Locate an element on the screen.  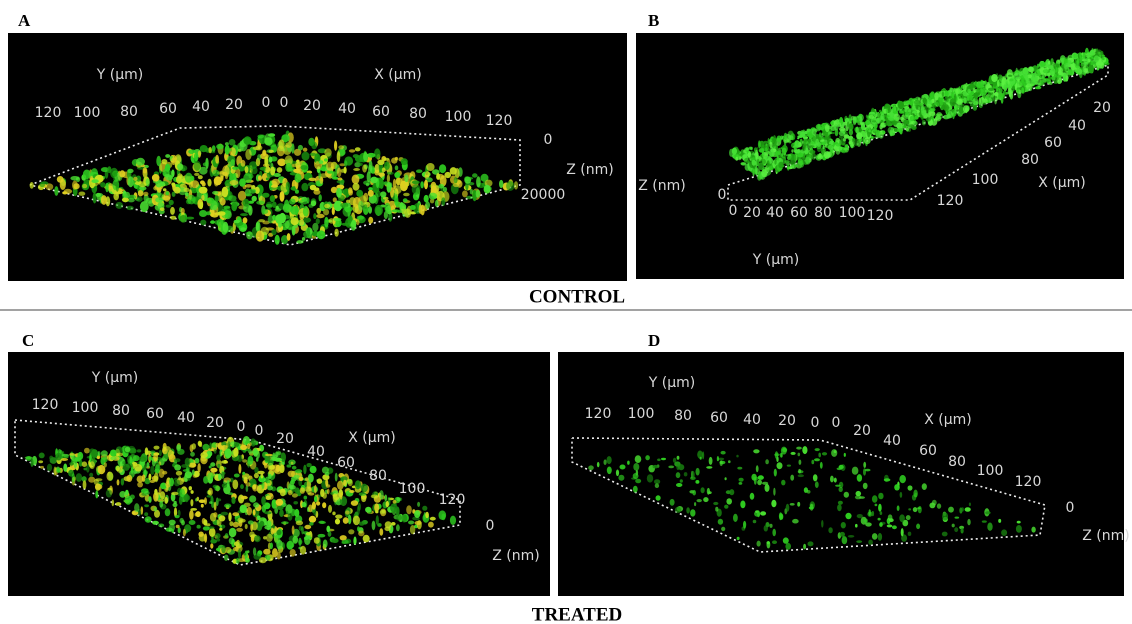
y-tick-label: 0 is located at coordinates (266, 103).